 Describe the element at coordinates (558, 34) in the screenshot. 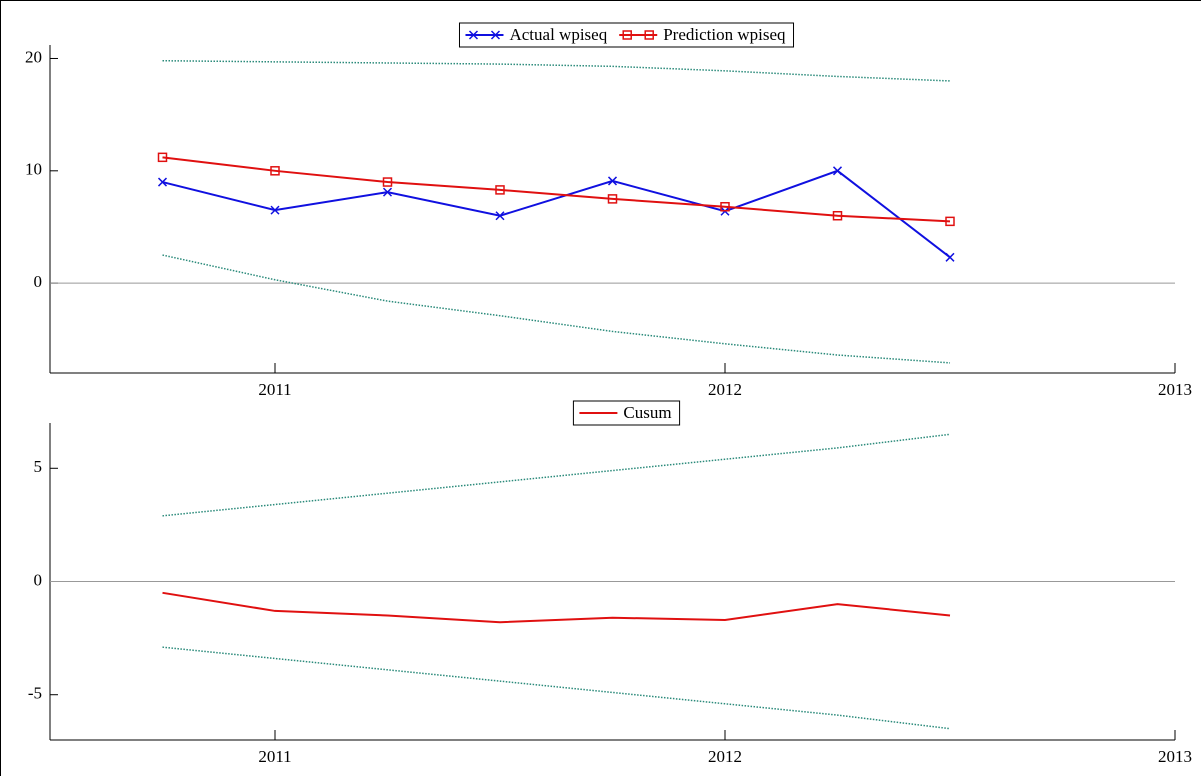

I see `legend-label: Actual wpiseq` at that location.